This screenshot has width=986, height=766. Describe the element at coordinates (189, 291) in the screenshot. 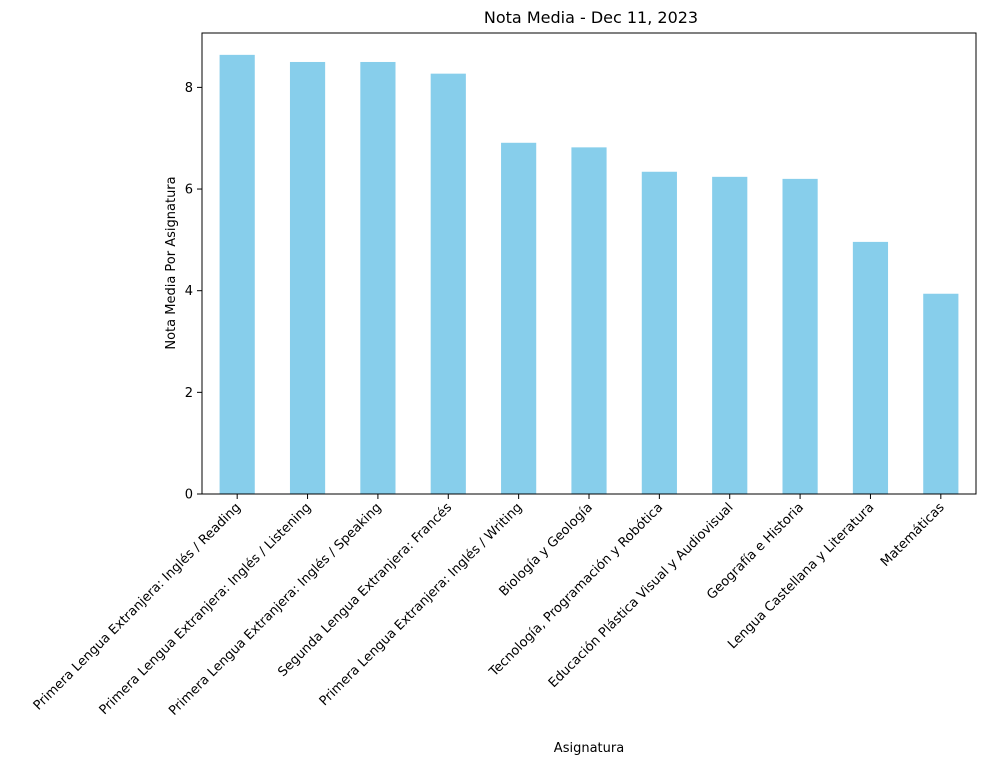

I see `y-tick-label: 4` at that location.